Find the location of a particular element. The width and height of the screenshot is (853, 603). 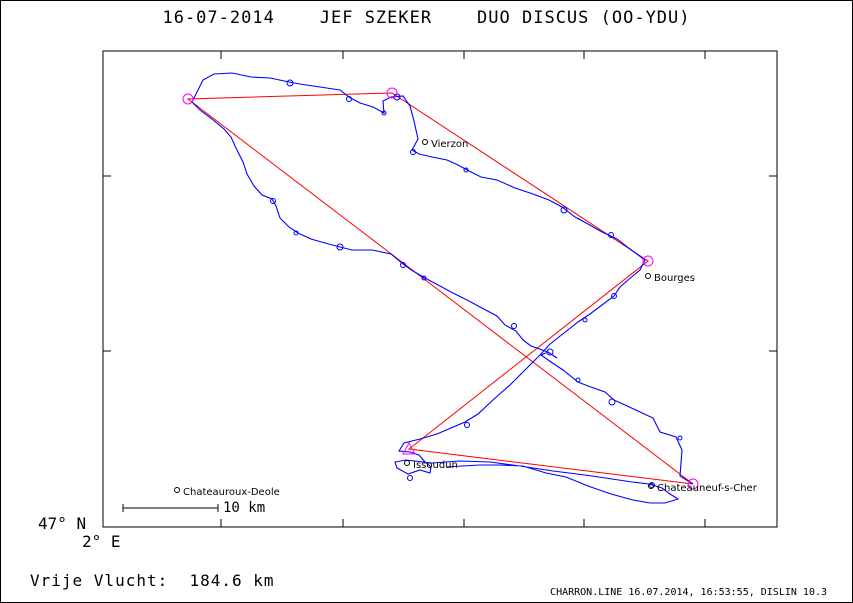

city-label: Vierzon is located at coordinates (445, 144).